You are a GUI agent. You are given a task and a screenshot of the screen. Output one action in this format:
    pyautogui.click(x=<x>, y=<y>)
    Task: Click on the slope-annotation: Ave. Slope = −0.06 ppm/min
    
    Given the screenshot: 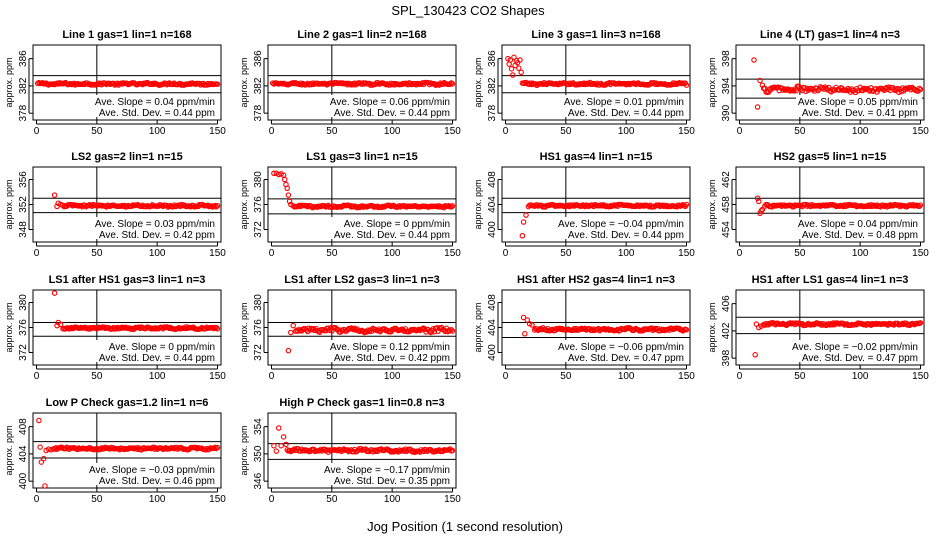 What is the action you would take?
    pyautogui.click(x=621, y=347)
    